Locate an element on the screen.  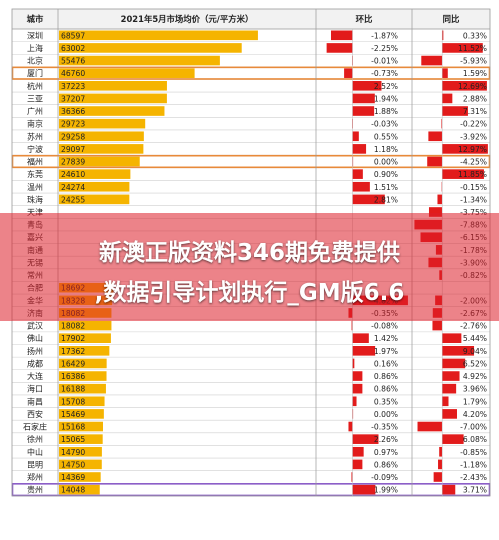
price-label: 14048 is located at coordinates (73, 490).